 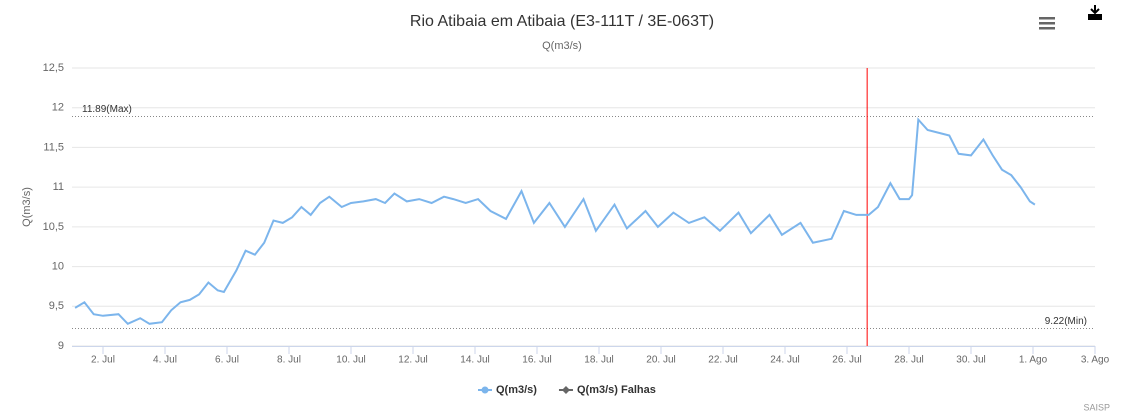 I want to click on y-tick-label: 9,5, so click(x=56, y=306).